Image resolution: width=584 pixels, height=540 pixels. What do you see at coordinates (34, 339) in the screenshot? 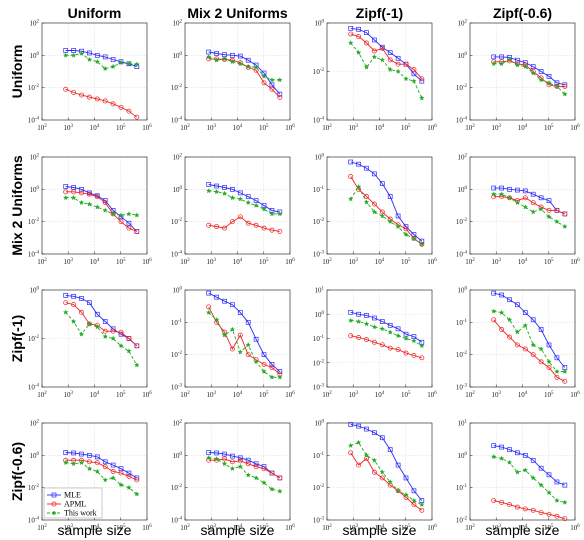
I see `y-tick-label: 10⁻²` at bounding box center [34, 339].